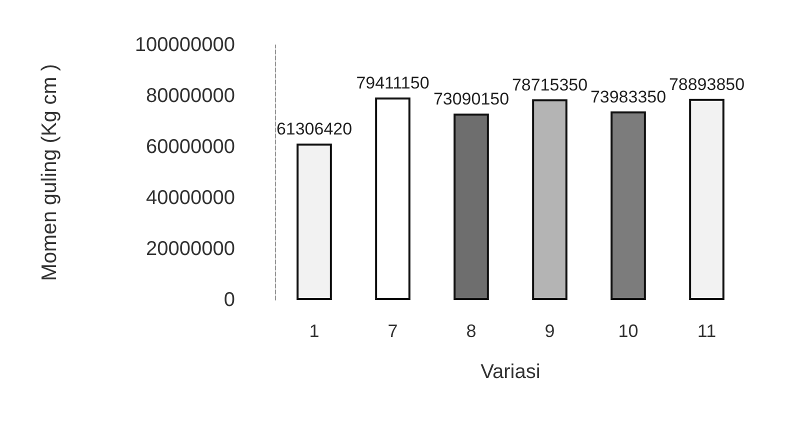 This screenshot has height=434, width=791. Describe the element at coordinates (628, 331) in the screenshot. I see `x-tick-label: 10` at that location.